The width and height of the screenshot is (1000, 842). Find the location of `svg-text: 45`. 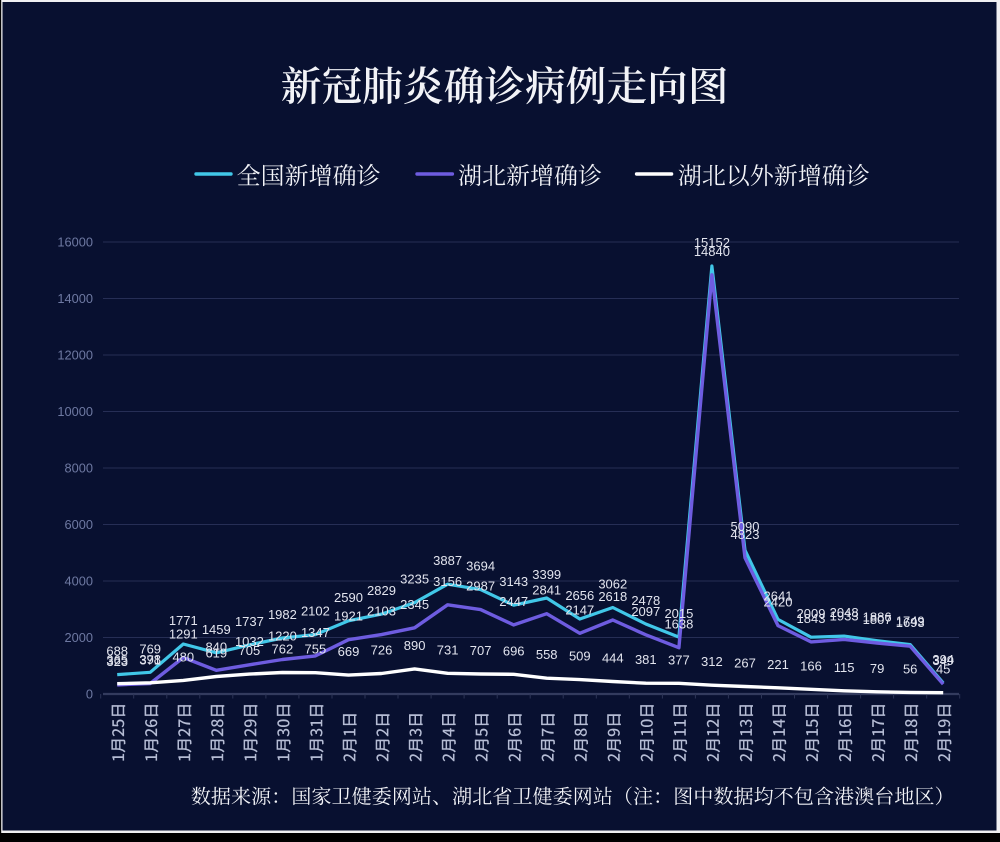

svg-text: 45 is located at coordinates (943, 669).